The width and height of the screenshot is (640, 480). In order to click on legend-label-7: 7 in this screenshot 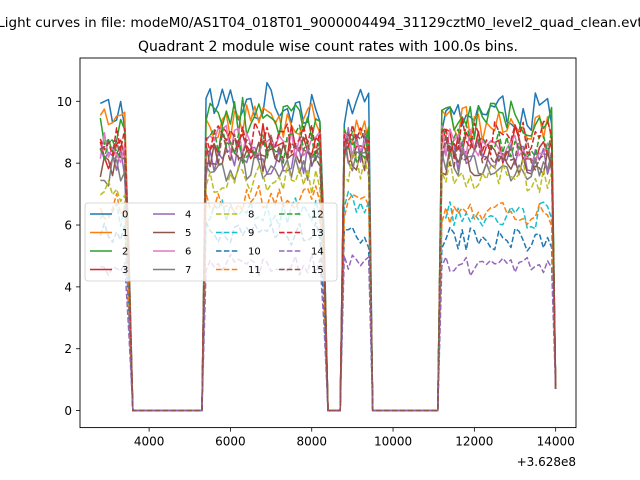, I will do `click(188, 270)`.